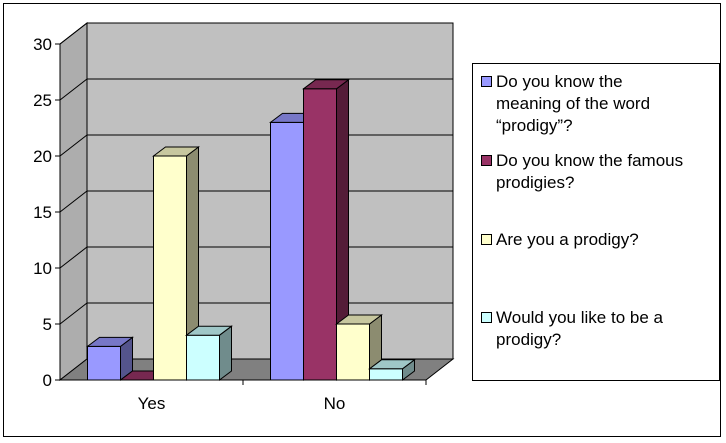 The width and height of the screenshot is (726, 443). Describe the element at coordinates (42, 156) in the screenshot. I see `y-tick-label-20: 20` at that location.